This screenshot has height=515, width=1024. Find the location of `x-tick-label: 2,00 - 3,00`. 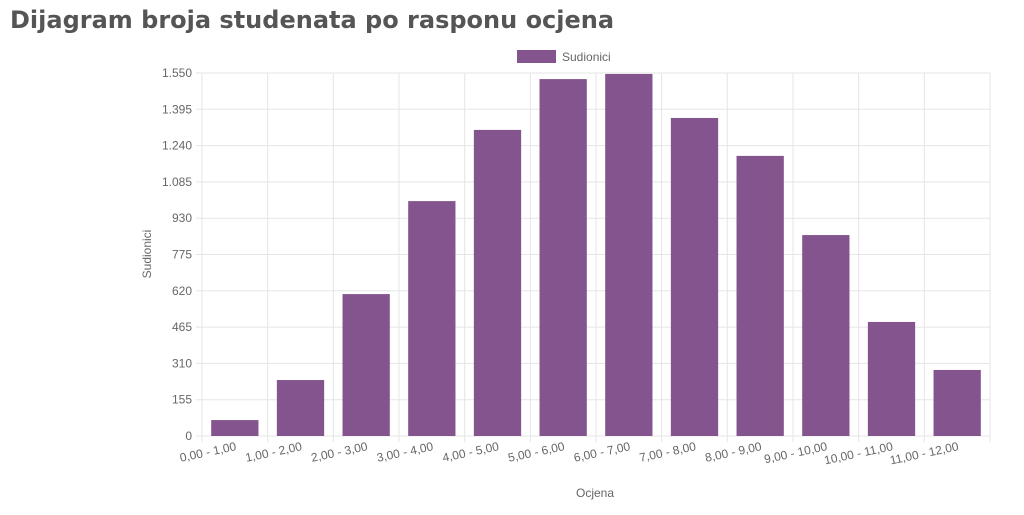

x-tick-label: 2,00 - 3,00 is located at coordinates (339, 452).